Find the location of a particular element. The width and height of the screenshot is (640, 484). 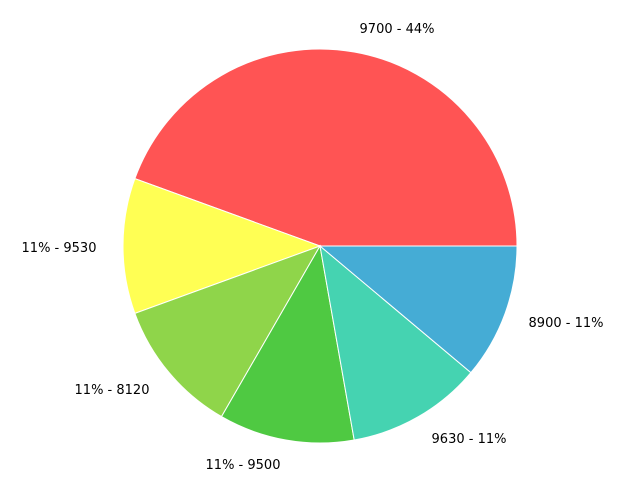

pie-slice-label-4: 11% - 9500 is located at coordinates (243, 465).